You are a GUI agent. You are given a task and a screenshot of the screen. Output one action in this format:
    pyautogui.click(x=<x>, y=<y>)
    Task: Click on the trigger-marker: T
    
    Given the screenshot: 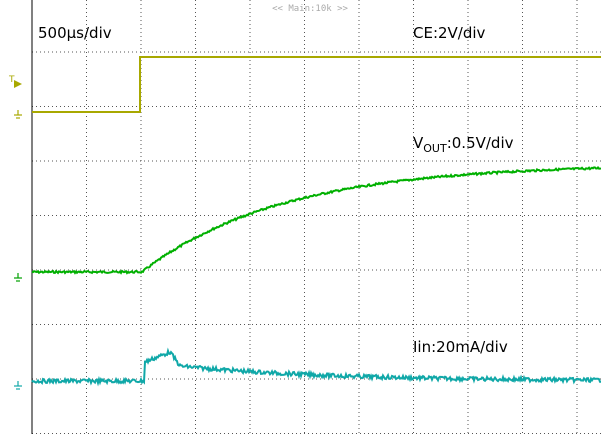 What is the action you would take?
    pyautogui.click(x=15, y=81)
    